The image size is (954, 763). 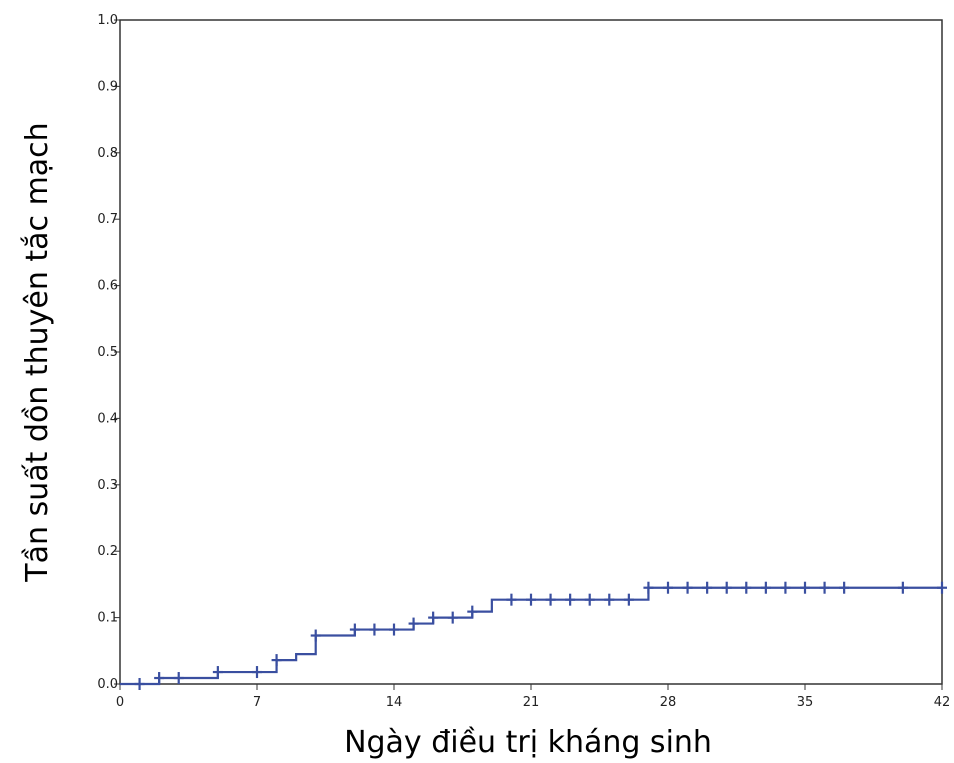 I want to click on y-tick-label: 0.3, so click(x=107, y=485).